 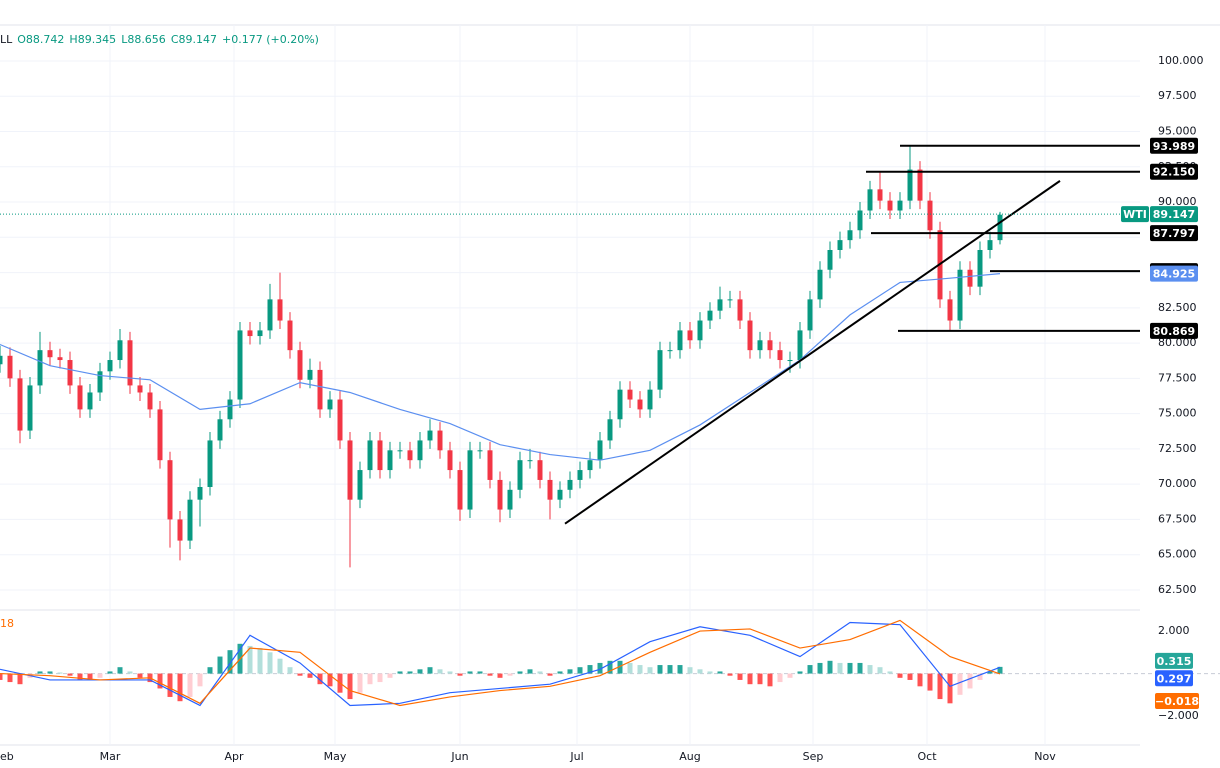 I want to click on symbol: LL, so click(x=6, y=39).